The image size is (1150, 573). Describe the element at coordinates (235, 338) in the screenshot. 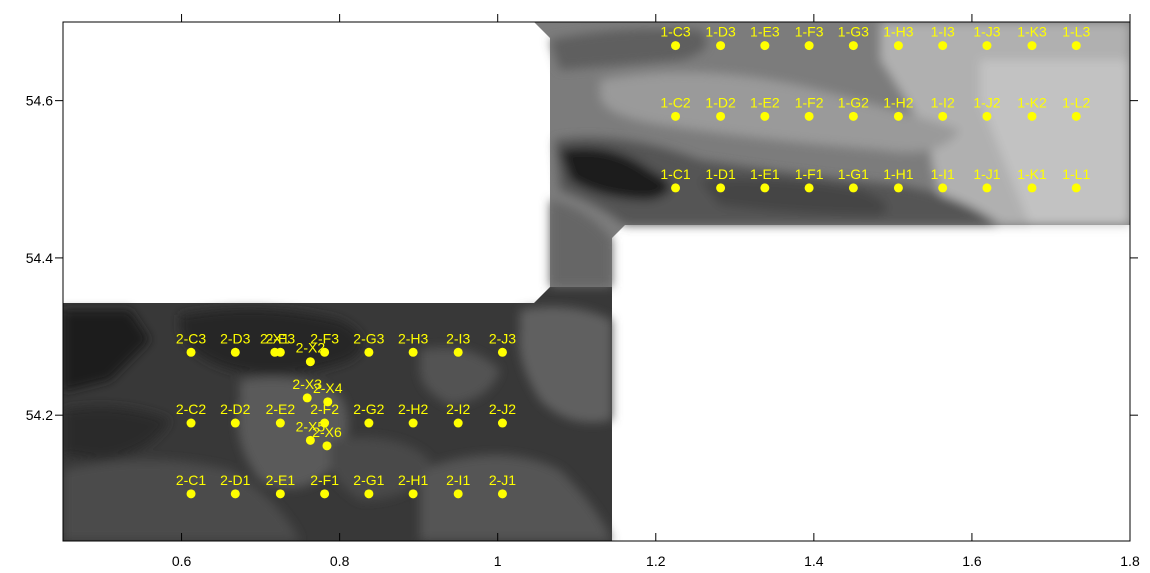

I see `sample-point-label: 2-D3` at that location.